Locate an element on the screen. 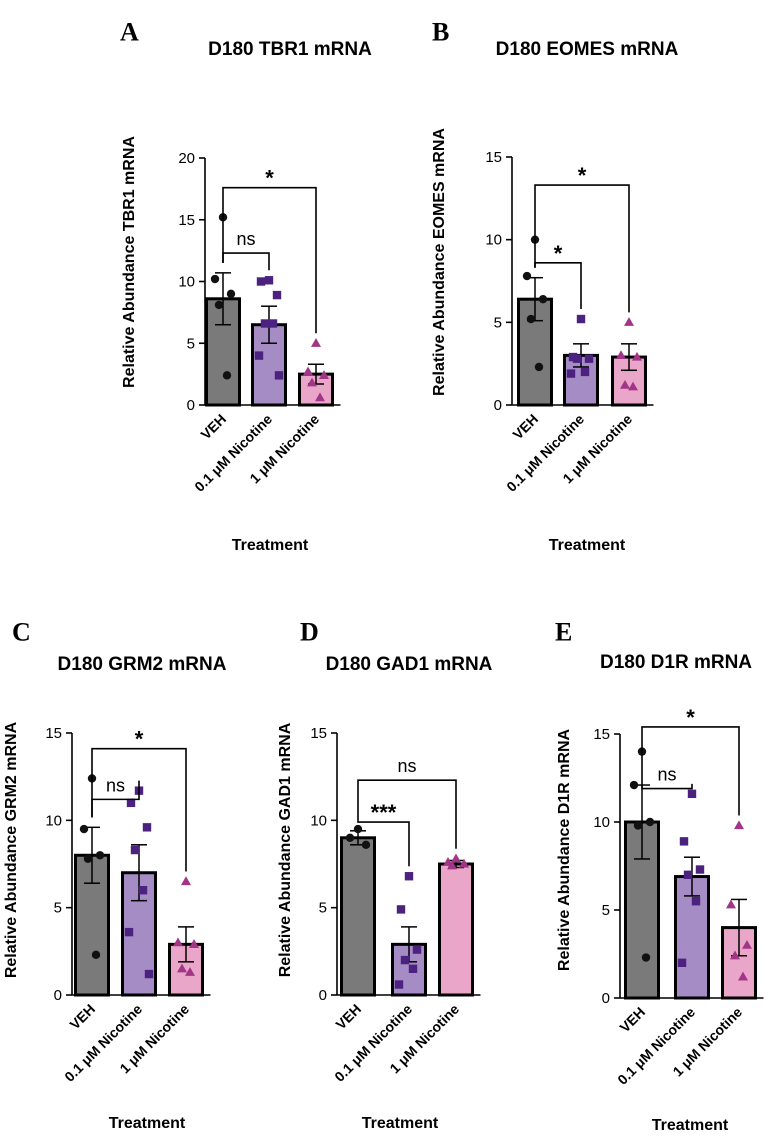 The height and width of the screenshot is (1146, 782). y-axis-label: Relative Abundance GRM2 mRNA is located at coordinates (11, 849).